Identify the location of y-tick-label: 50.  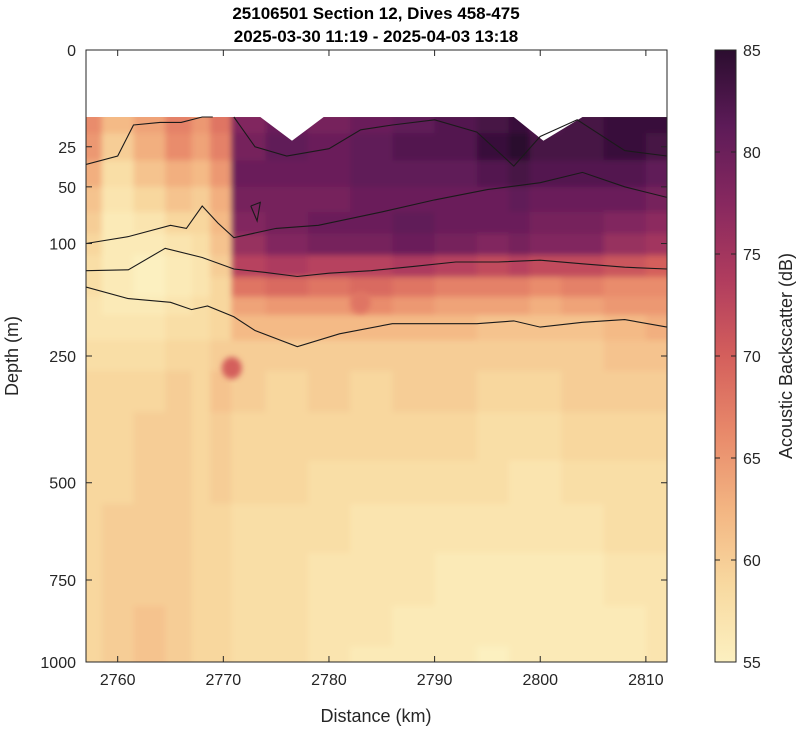
(67, 188).